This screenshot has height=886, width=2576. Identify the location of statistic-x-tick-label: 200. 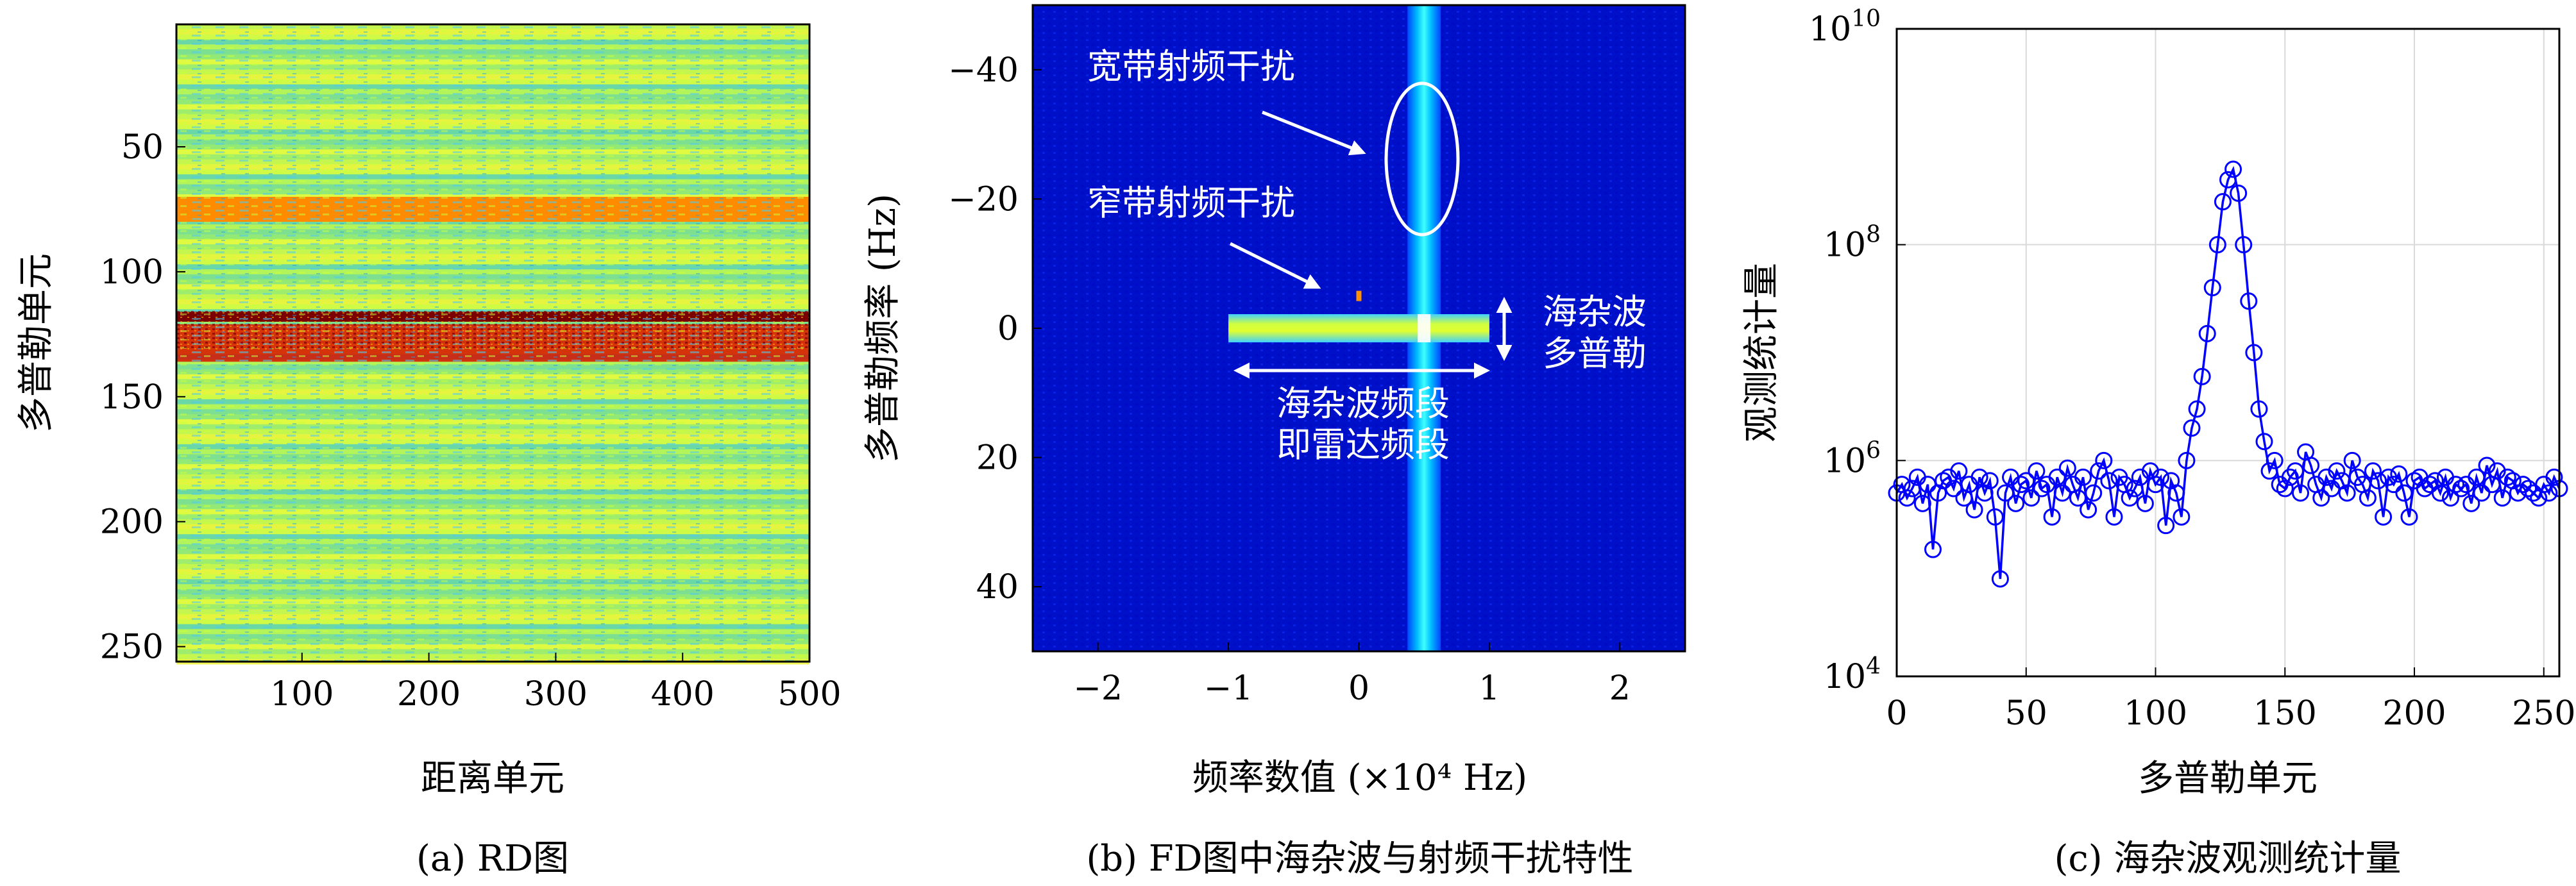
(2414, 713).